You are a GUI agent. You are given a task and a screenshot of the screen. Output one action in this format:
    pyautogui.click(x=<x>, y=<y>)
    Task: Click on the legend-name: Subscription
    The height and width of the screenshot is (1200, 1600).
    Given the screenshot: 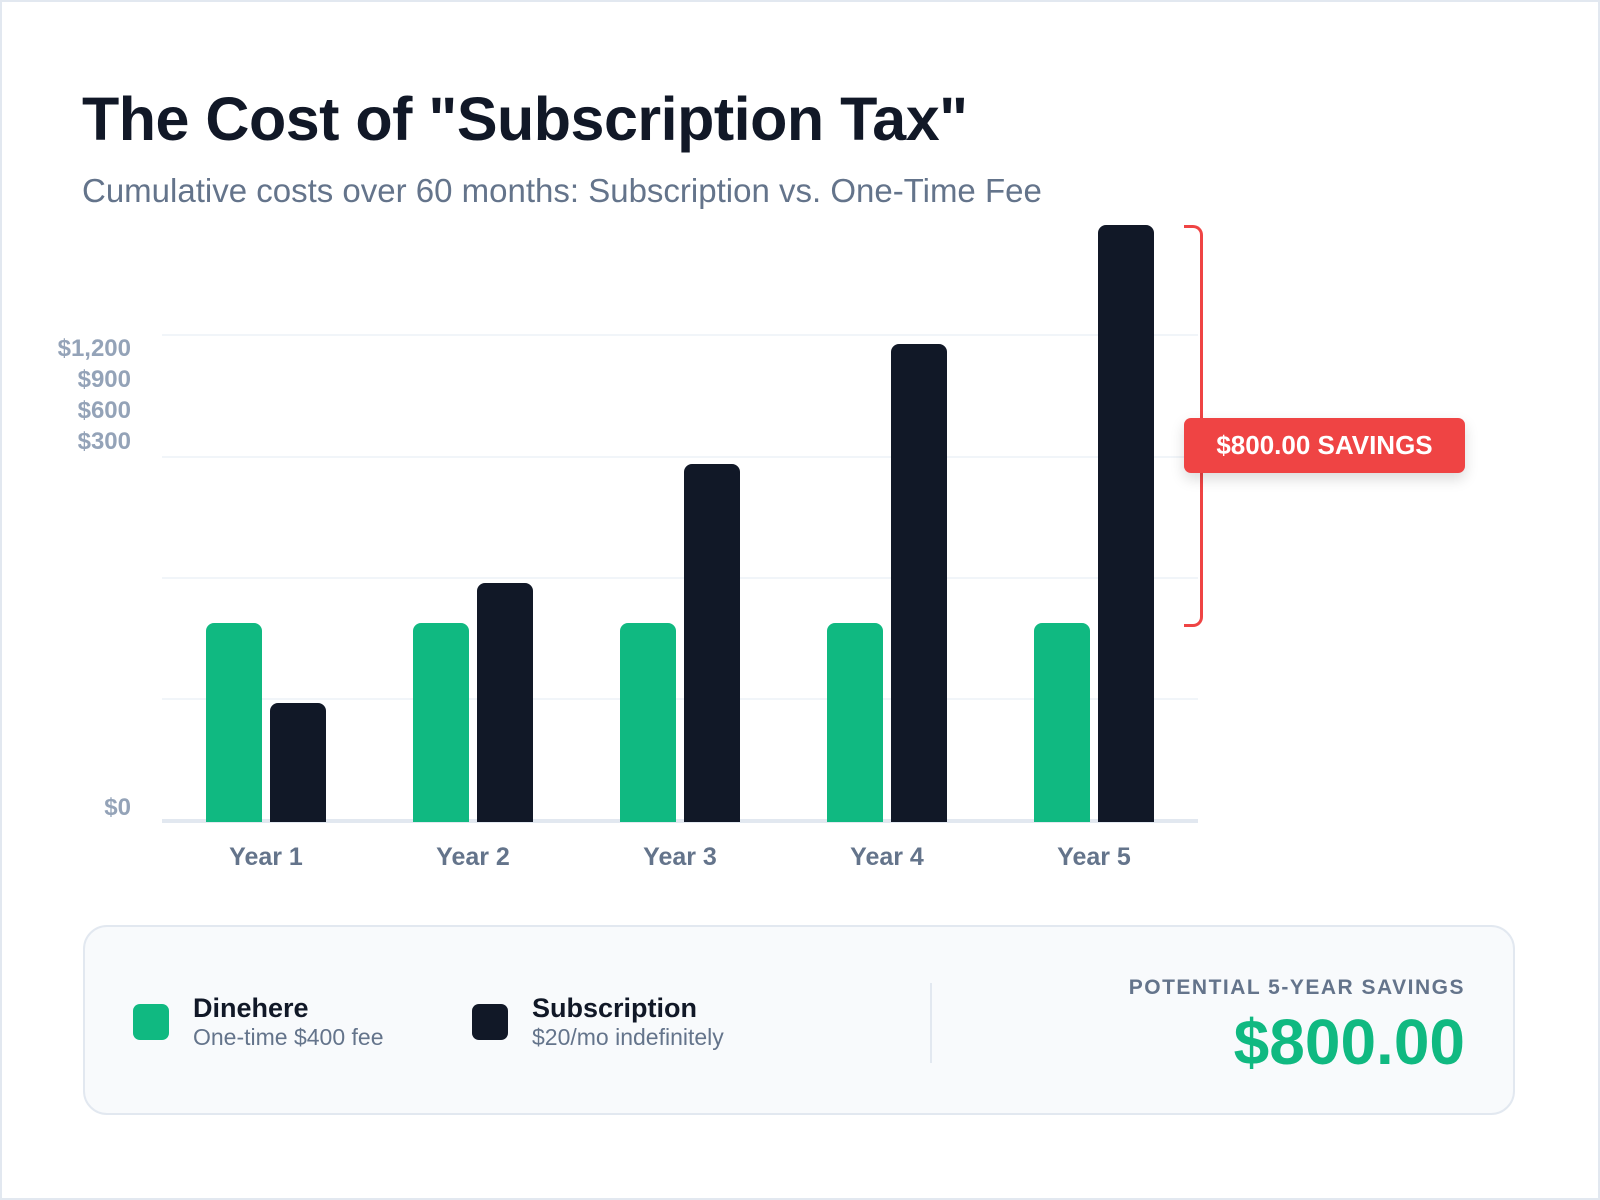 What is the action you would take?
    pyautogui.click(x=615, y=1008)
    